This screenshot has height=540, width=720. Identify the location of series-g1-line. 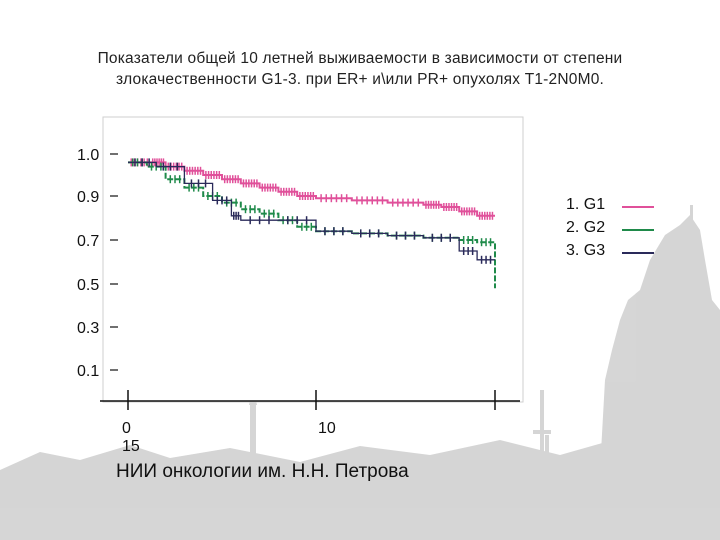
(311, 189).